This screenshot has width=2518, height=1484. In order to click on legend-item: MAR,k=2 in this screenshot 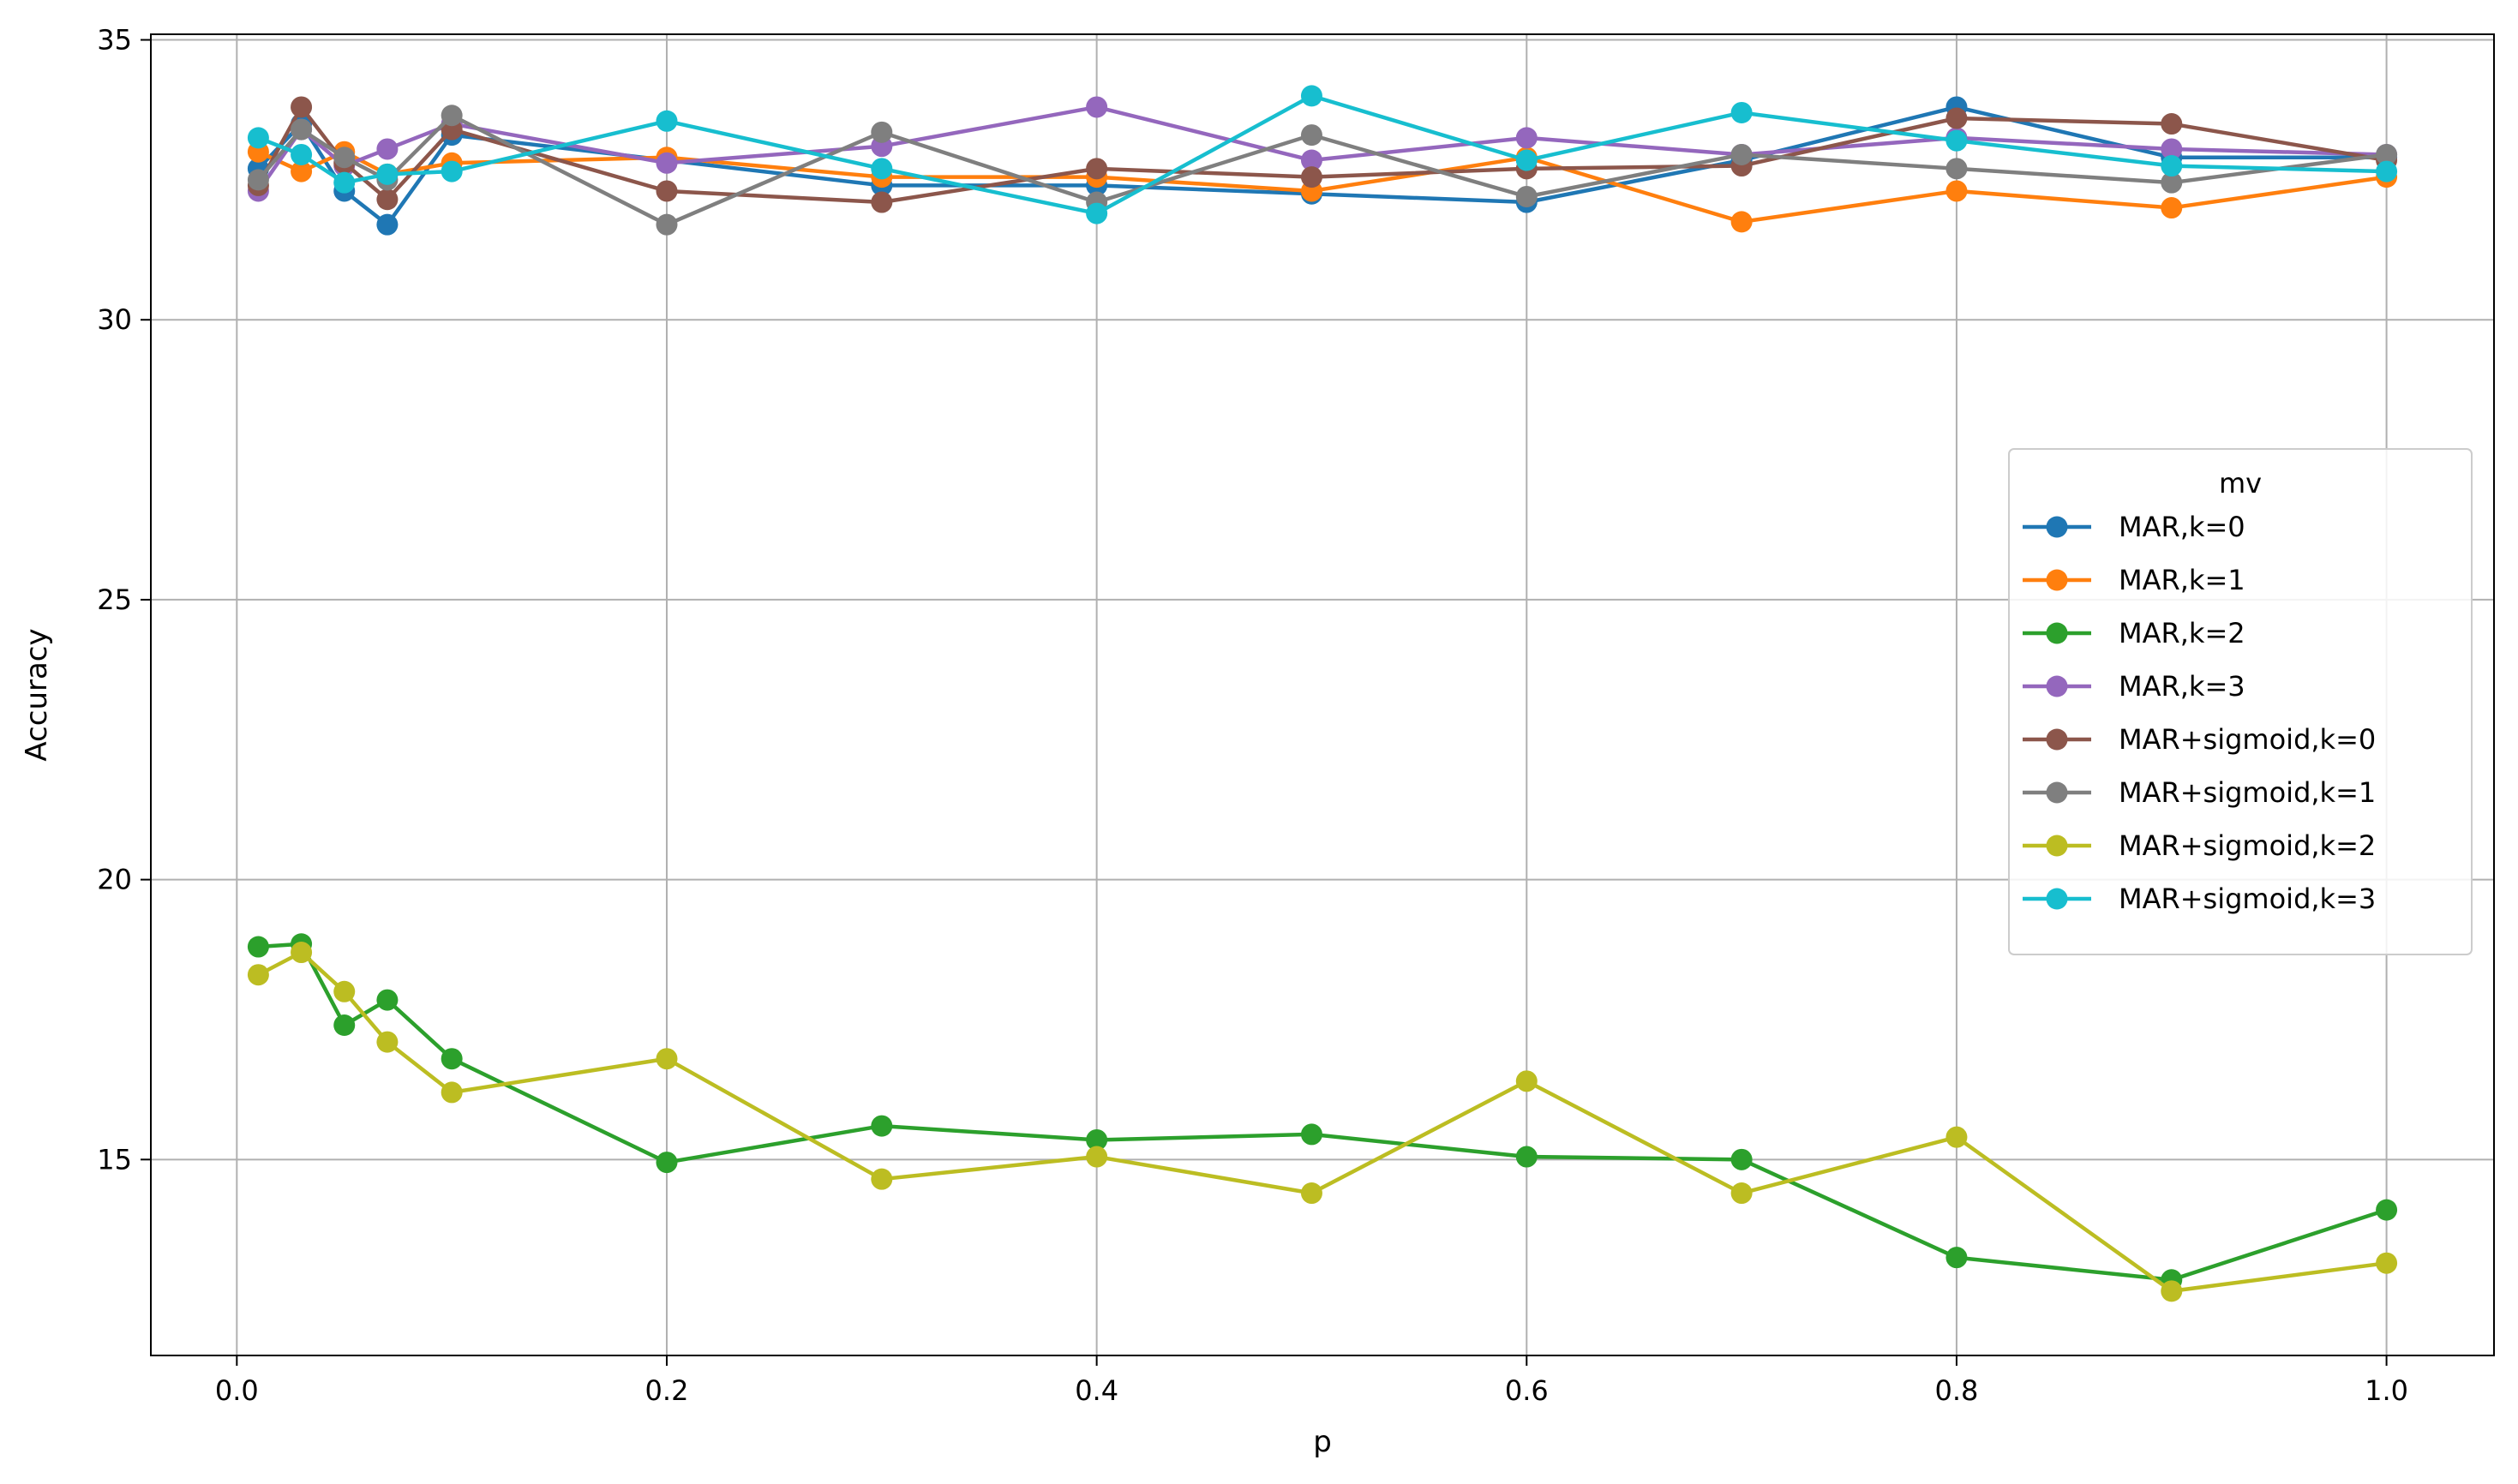, I will do `click(2134, 633)`.